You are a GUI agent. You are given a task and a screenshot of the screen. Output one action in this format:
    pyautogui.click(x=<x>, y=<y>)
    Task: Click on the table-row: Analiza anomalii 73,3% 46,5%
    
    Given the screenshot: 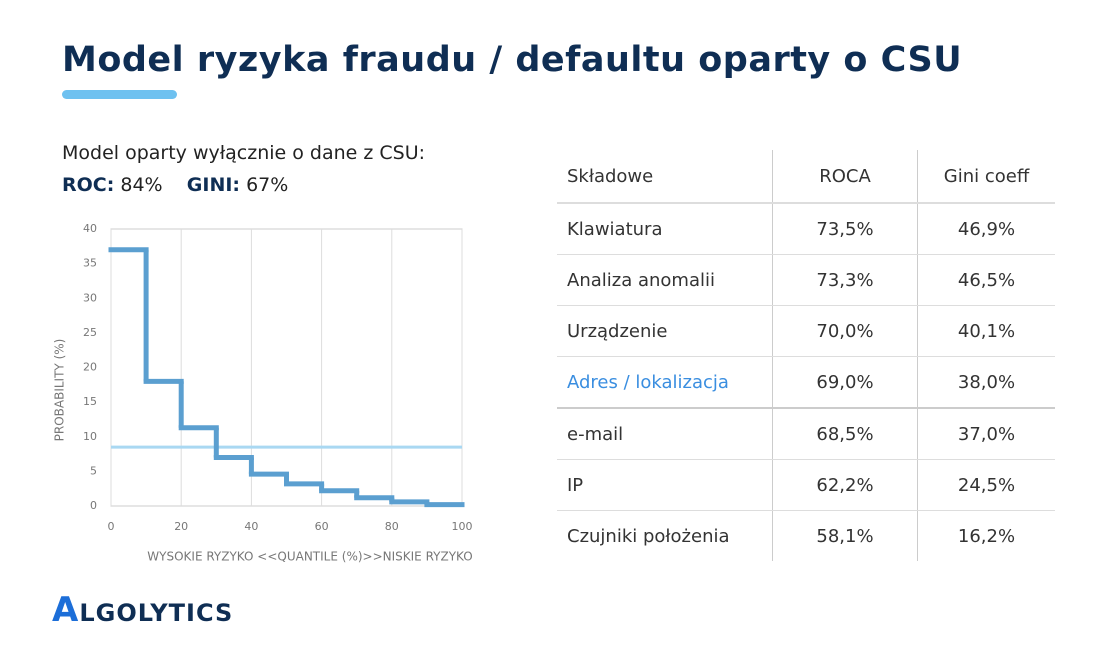 What is the action you would take?
    pyautogui.click(x=806, y=280)
    